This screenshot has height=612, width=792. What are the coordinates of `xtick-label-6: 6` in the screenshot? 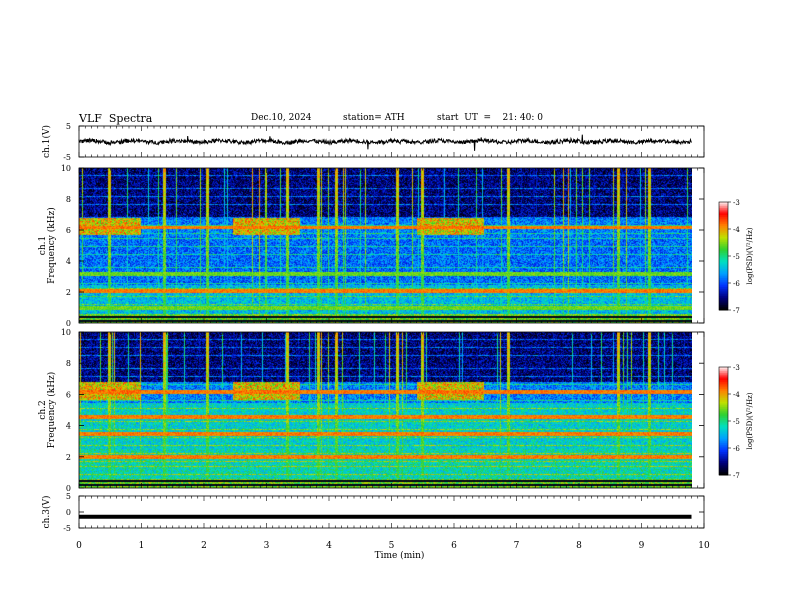 It's located at (454, 546).